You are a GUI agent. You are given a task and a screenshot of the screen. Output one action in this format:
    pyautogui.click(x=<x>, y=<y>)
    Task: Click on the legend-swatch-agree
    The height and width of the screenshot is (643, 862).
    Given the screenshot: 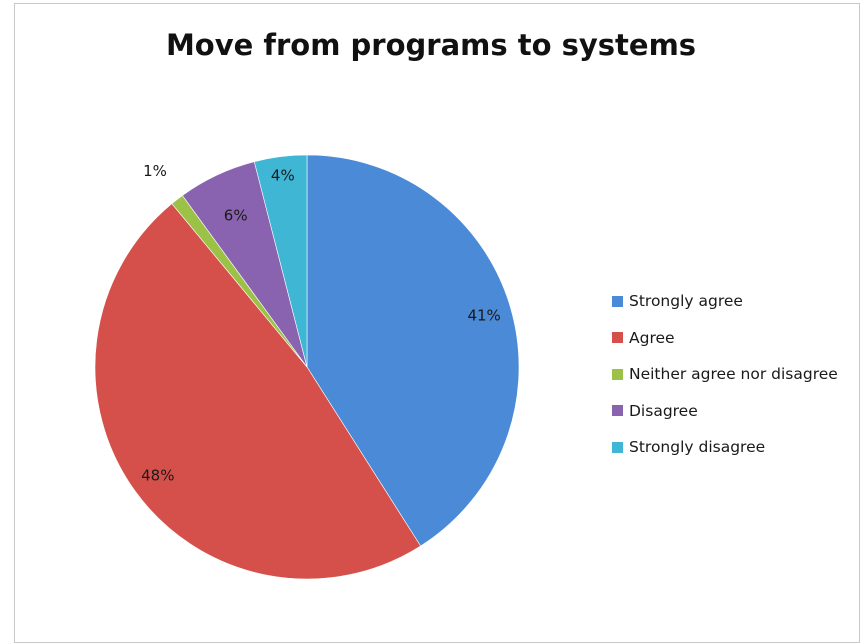 What is the action you would take?
    pyautogui.click(x=617, y=338)
    